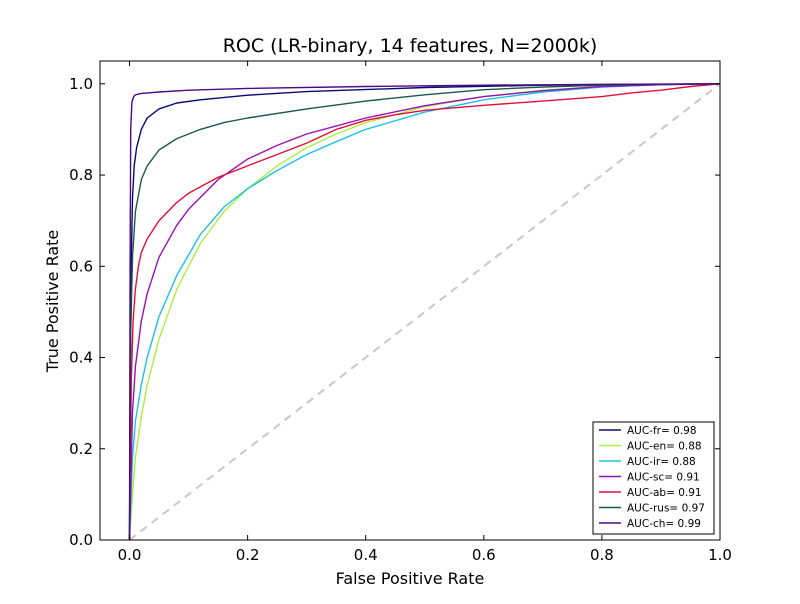  What do you see at coordinates (720, 555) in the screenshot?
I see `x-tick-label: 1.0` at bounding box center [720, 555].